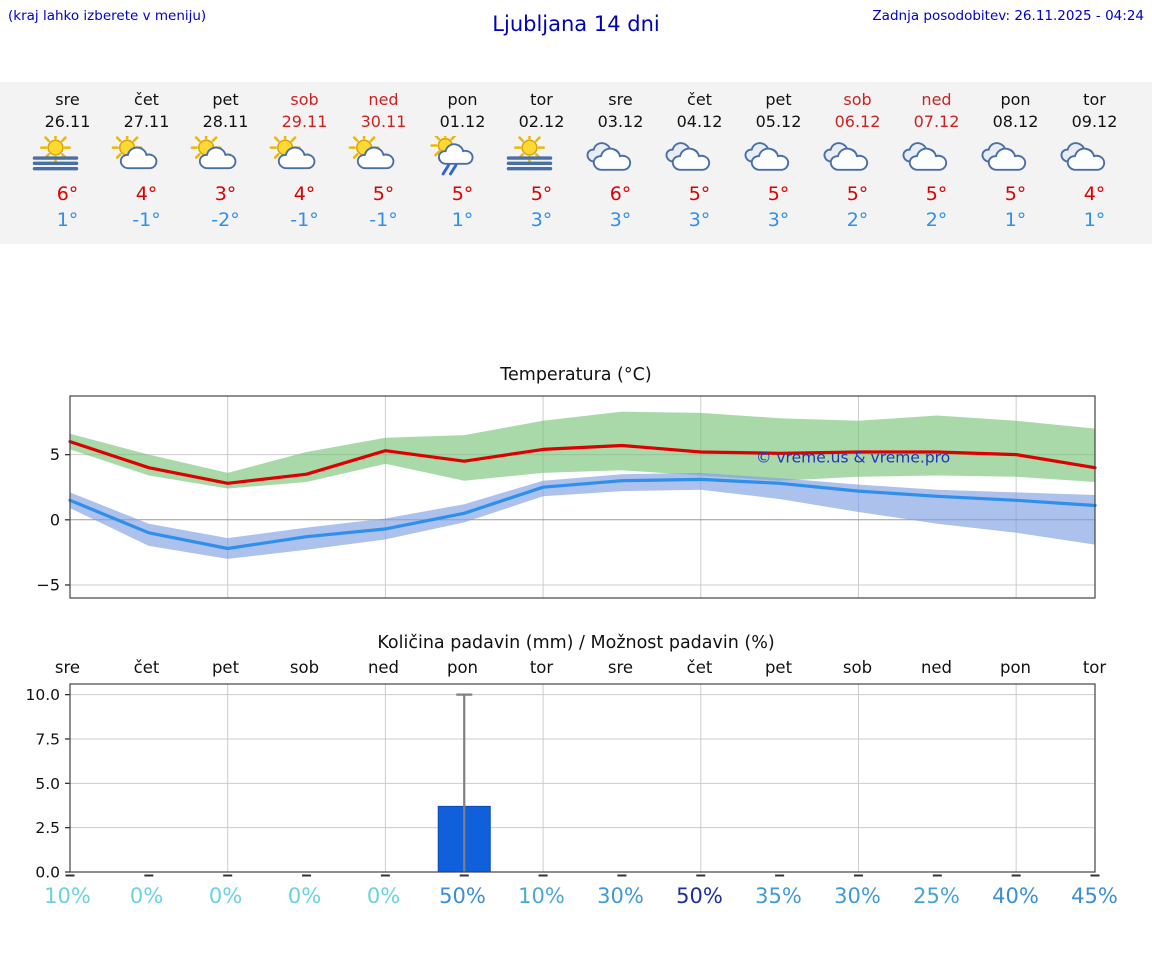 The width and height of the screenshot is (1152, 975). I want to click on precip-probability: 50%, so click(699, 896).